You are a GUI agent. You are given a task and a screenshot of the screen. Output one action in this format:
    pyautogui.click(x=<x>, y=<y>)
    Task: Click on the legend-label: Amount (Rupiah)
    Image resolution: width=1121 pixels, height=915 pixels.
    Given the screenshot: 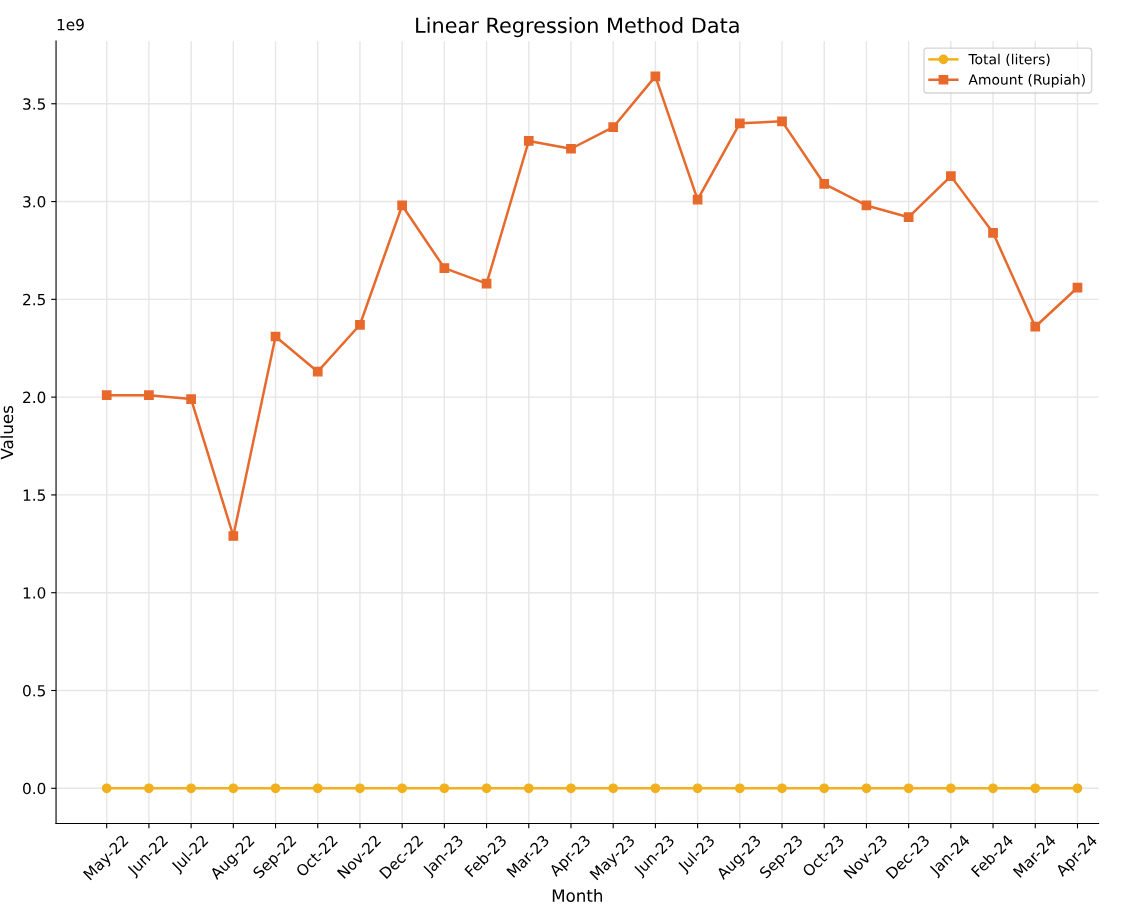 What is the action you would take?
    pyautogui.click(x=1026, y=81)
    